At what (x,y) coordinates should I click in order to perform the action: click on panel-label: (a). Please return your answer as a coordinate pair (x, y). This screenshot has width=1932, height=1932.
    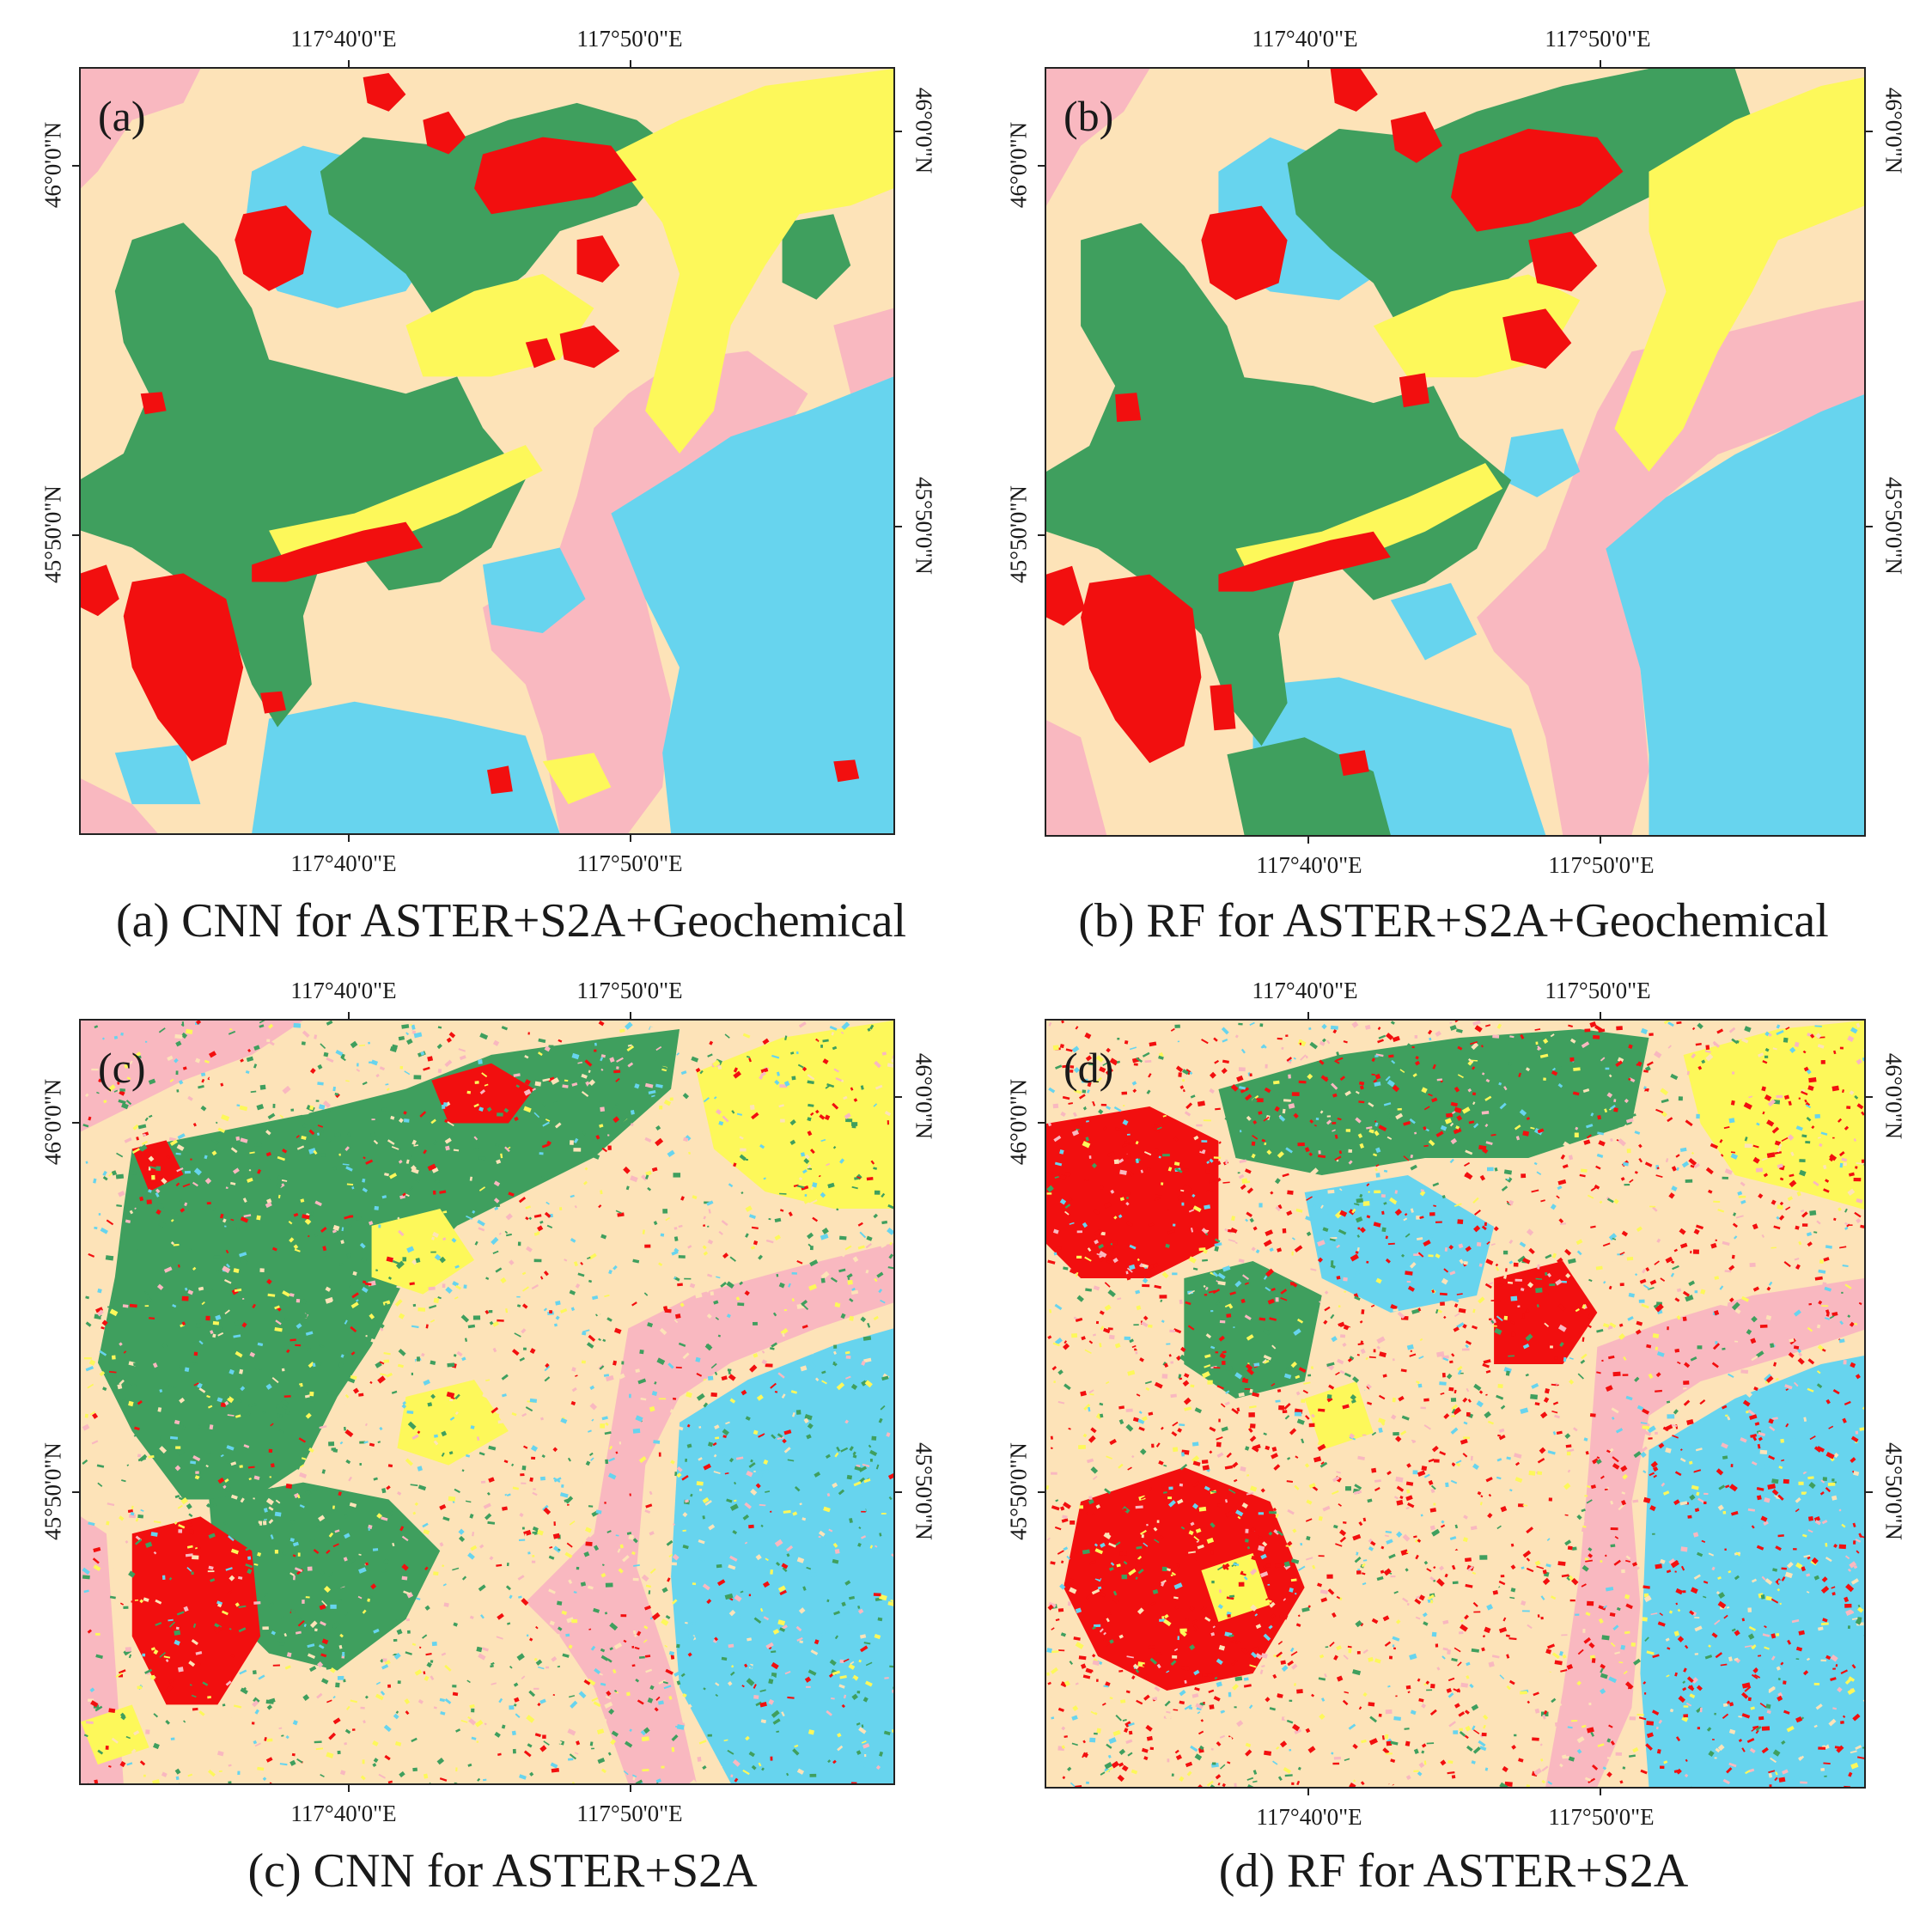
    Looking at the image, I should click on (122, 116).